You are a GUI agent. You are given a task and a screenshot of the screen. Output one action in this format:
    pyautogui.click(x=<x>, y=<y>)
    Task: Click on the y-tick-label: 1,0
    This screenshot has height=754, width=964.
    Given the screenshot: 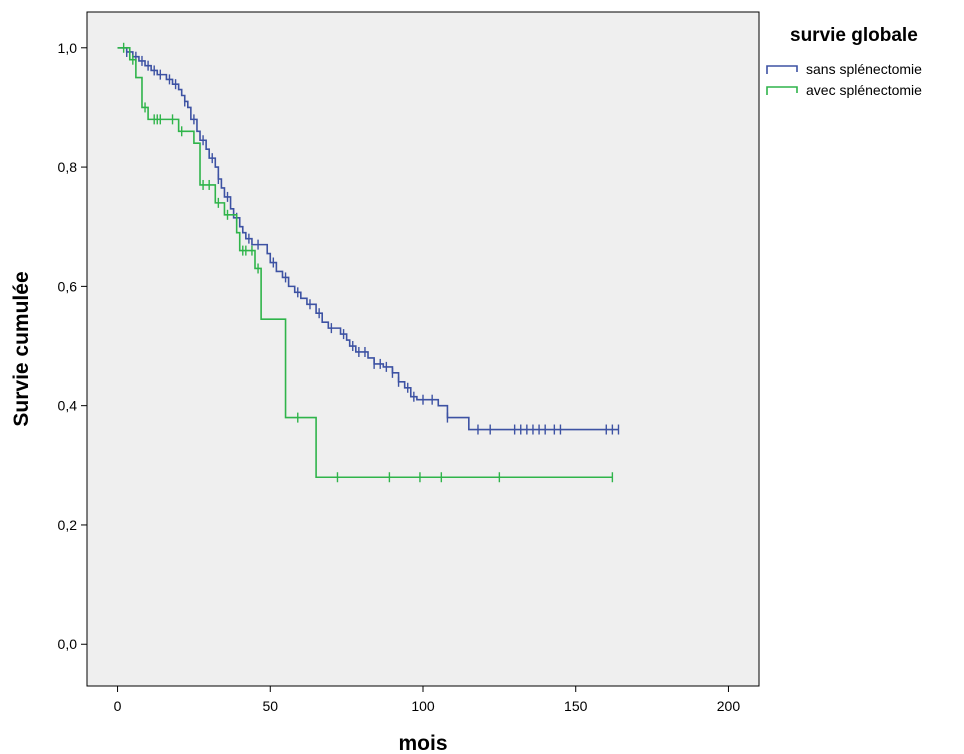 What is the action you would take?
    pyautogui.click(x=68, y=48)
    